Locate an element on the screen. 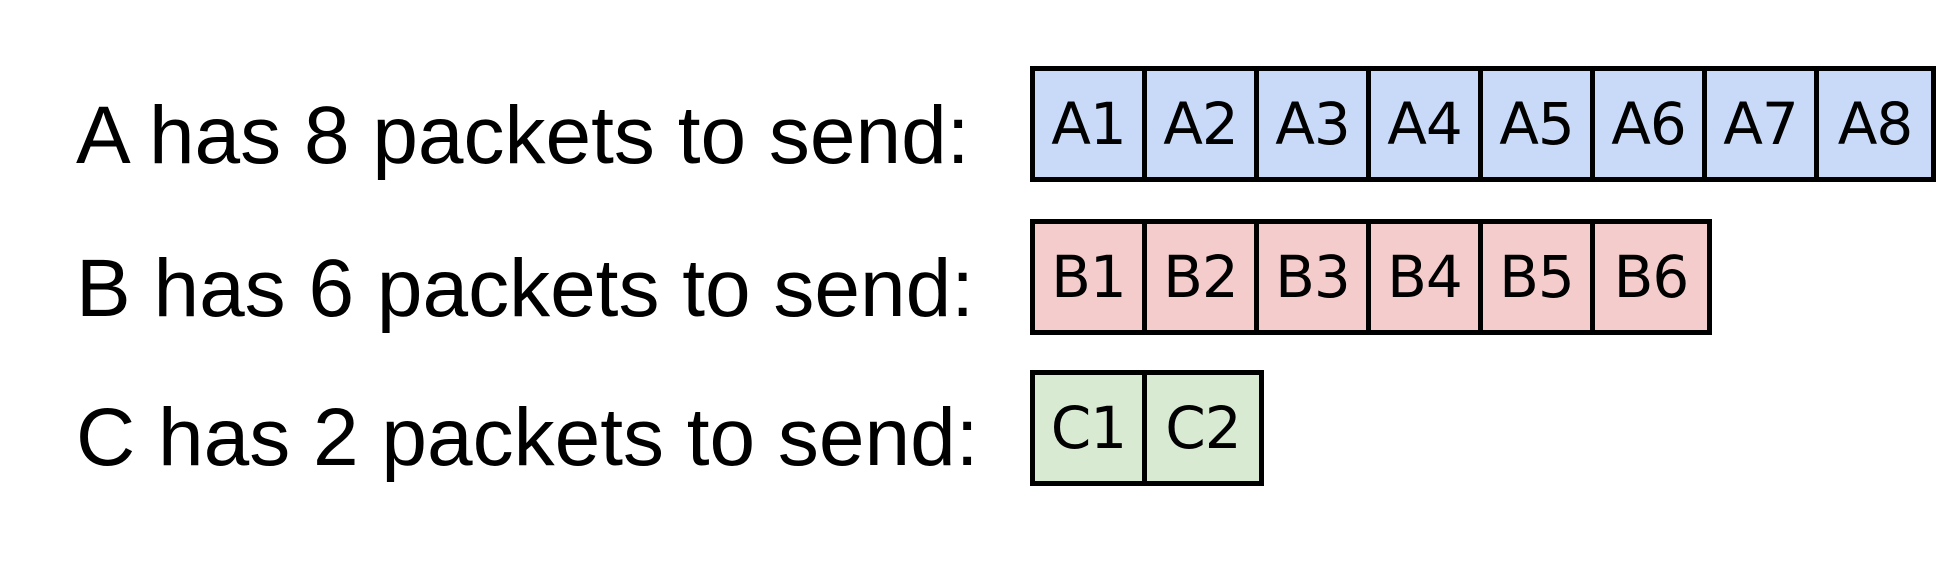 This screenshot has height=572, width=1952. packet-c1: C1 is located at coordinates (1091, 428).